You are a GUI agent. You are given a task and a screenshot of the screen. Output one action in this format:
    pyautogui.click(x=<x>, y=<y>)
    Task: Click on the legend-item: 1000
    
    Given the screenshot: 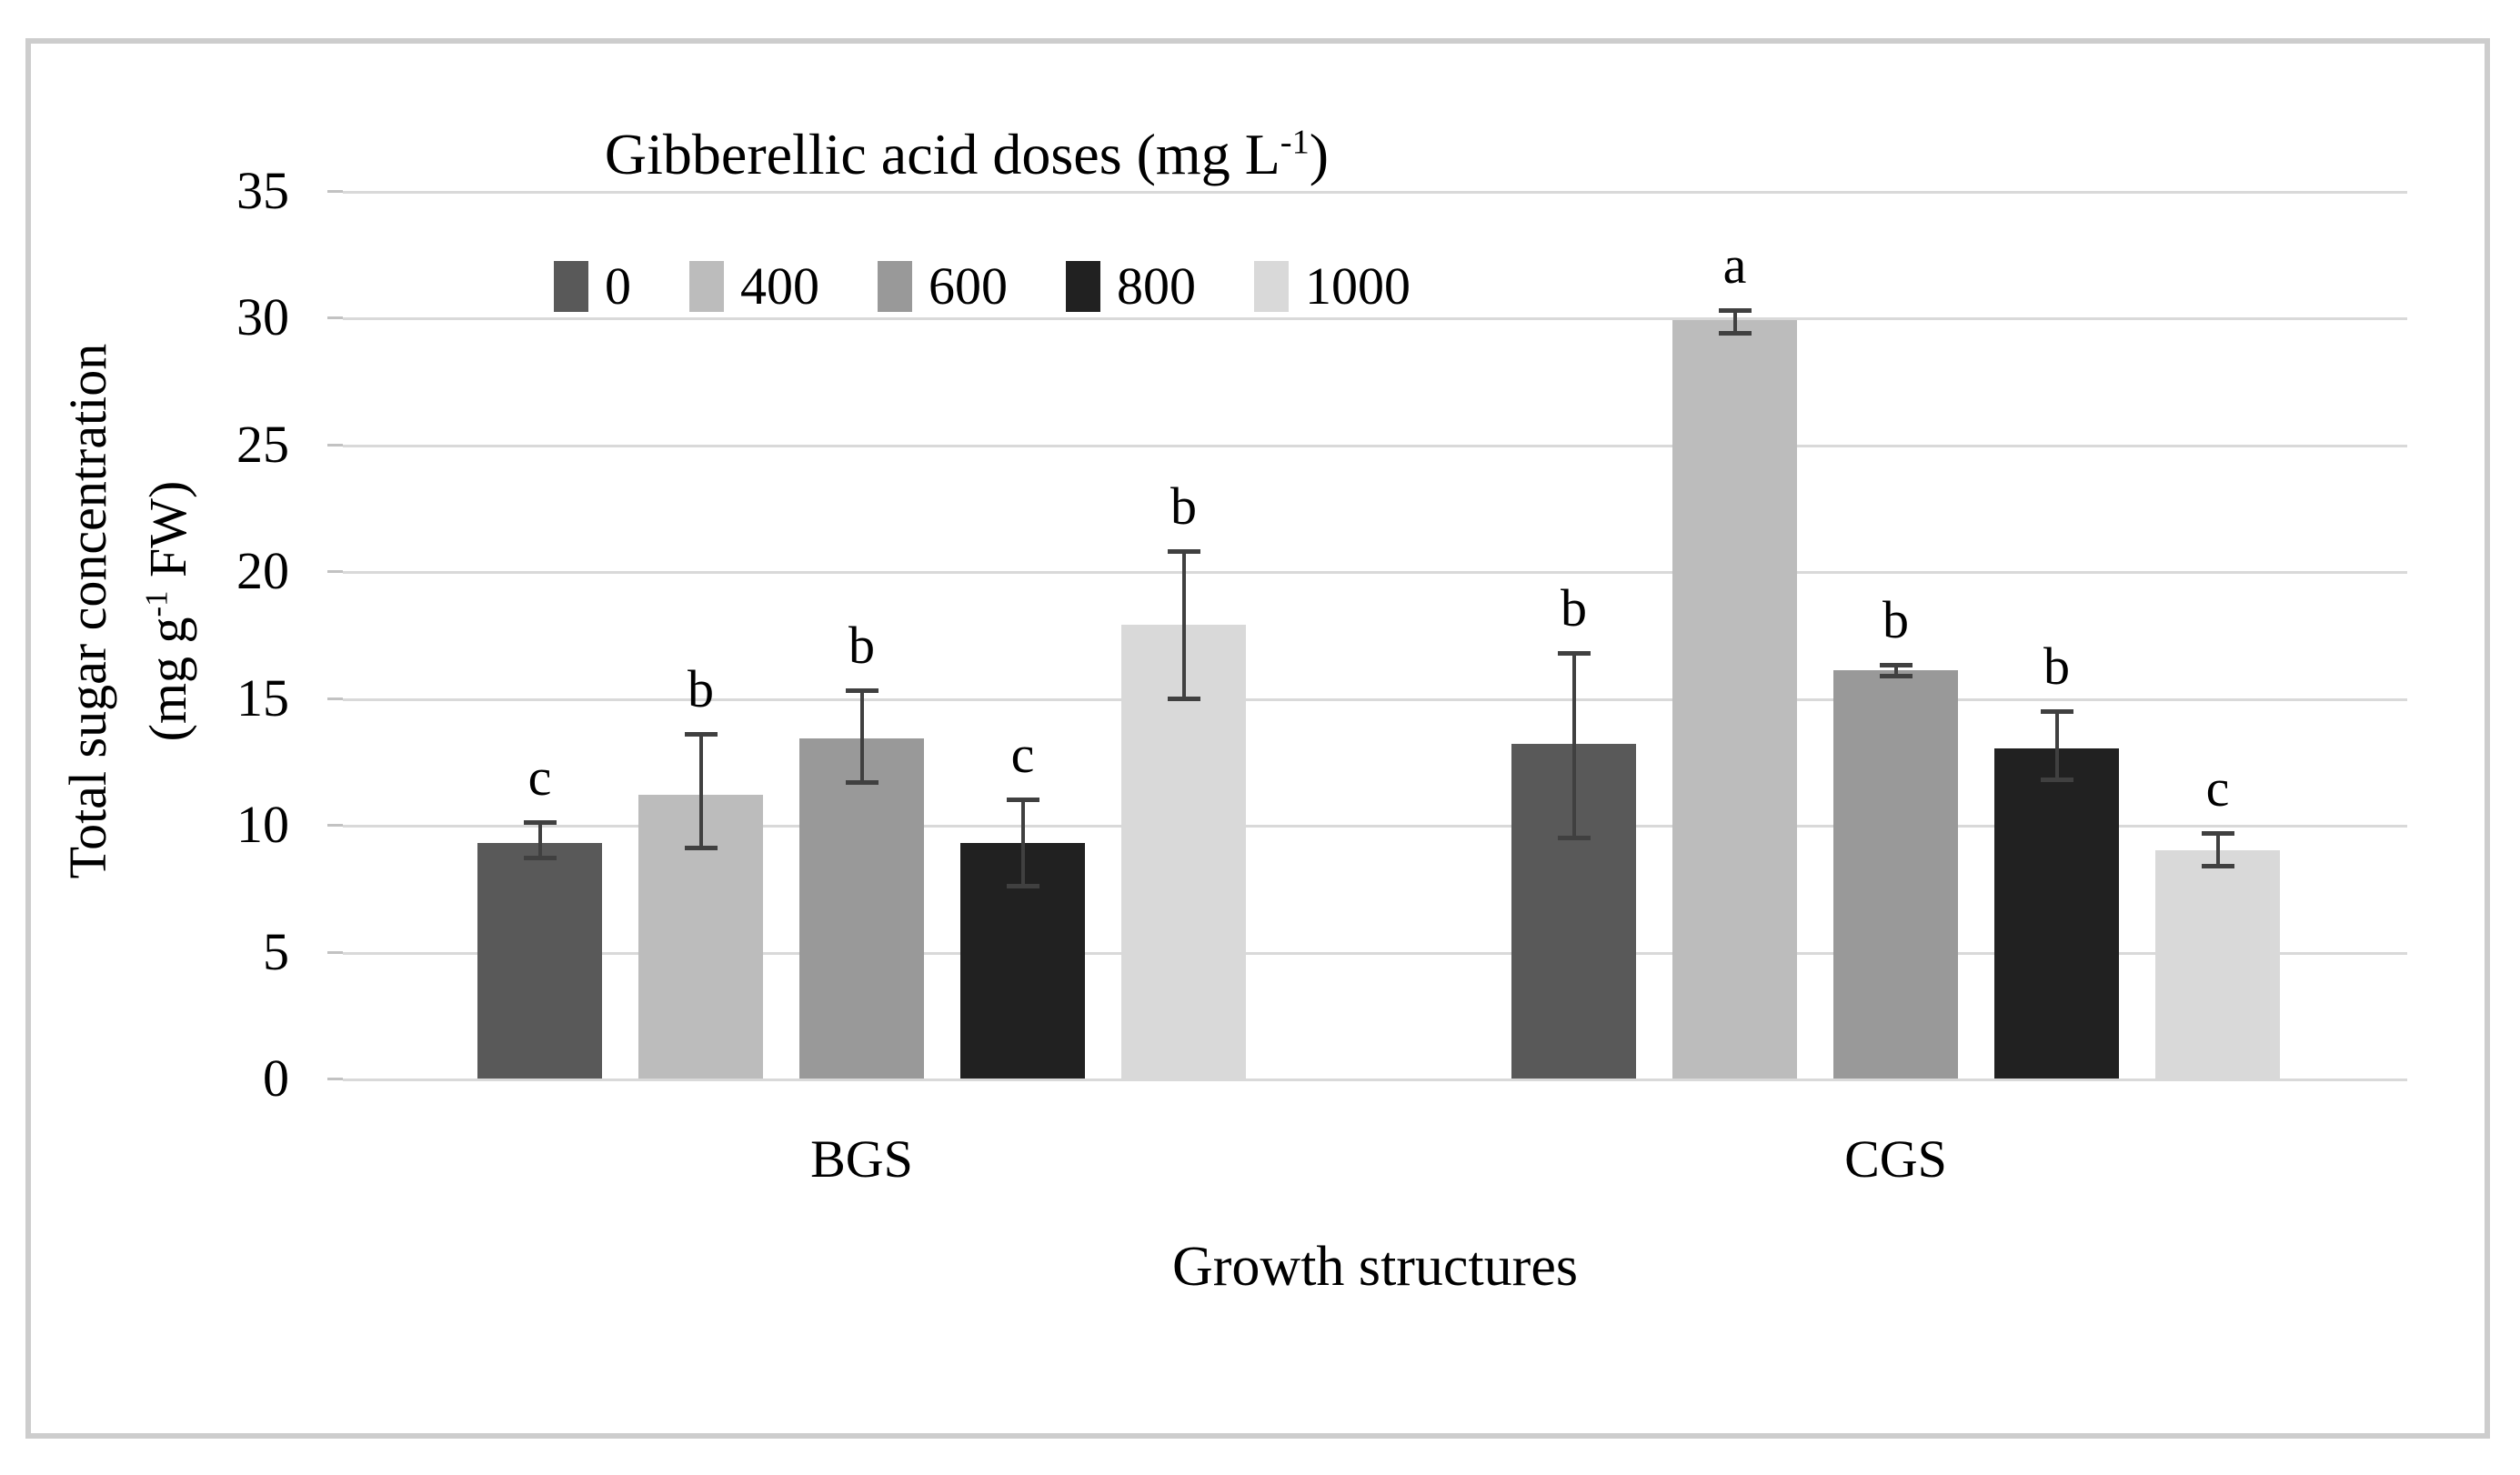 What is the action you would take?
    pyautogui.click(x=1333, y=286)
    